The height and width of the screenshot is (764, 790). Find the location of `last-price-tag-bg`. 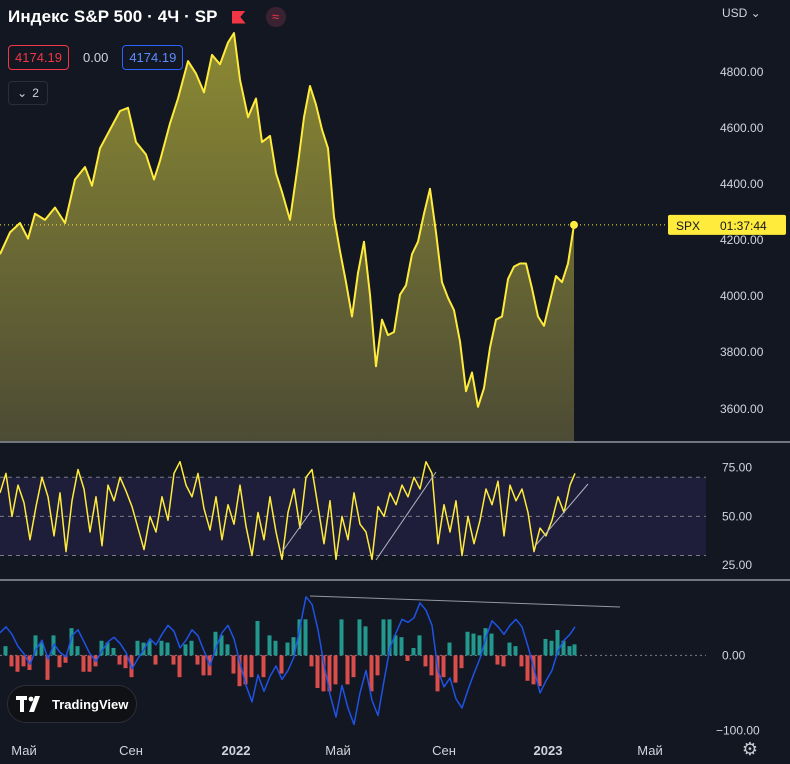

last-price-tag-bg is located at coordinates (727, 224).